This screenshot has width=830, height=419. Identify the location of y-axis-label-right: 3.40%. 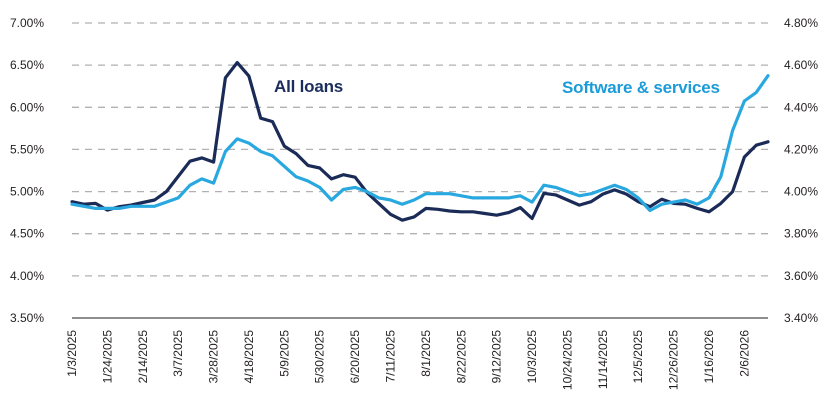
(801, 318).